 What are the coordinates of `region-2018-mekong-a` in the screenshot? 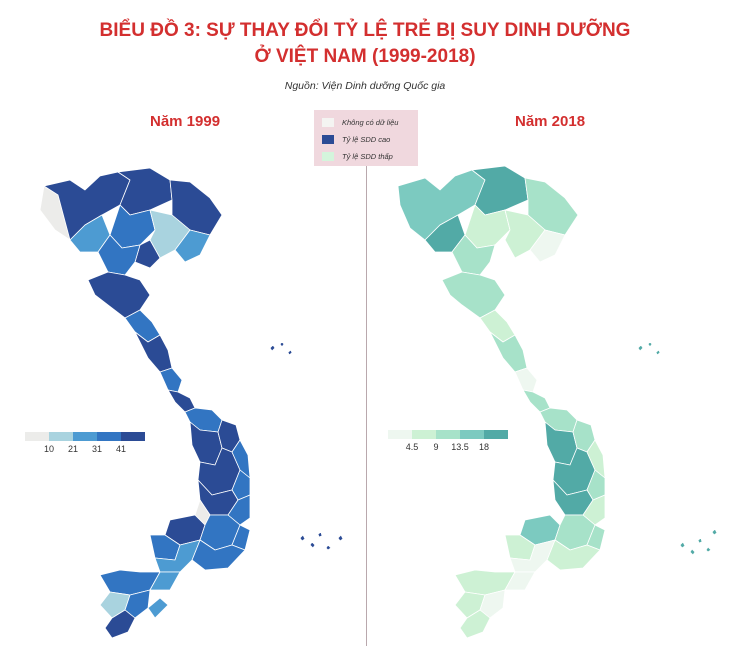 It's located at (485, 582).